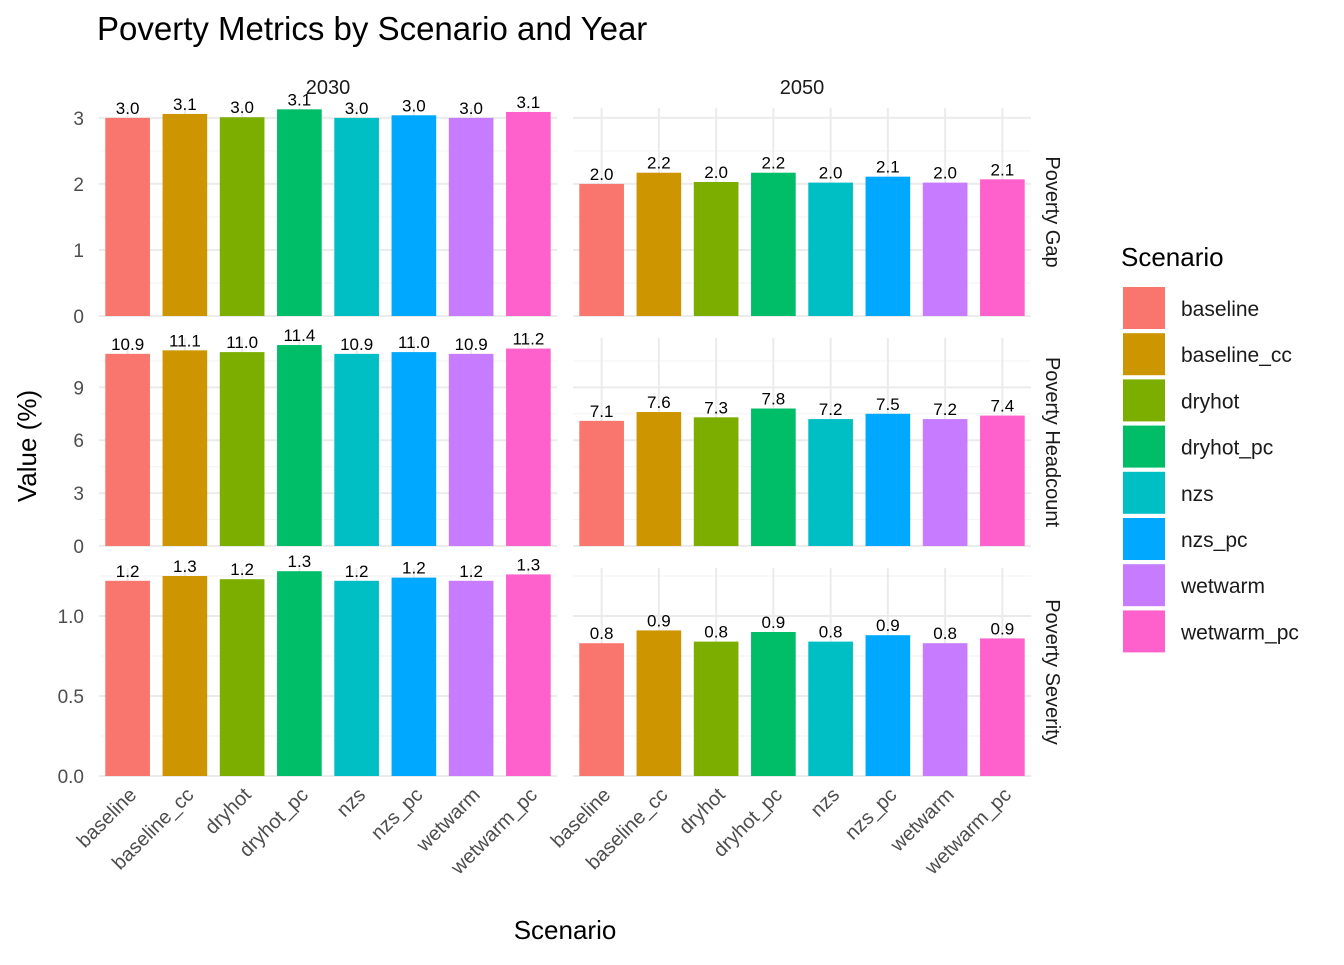 The width and height of the screenshot is (1344, 965). Describe the element at coordinates (71, 777) in the screenshot. I see `y-tick-label: 0.0` at that location.